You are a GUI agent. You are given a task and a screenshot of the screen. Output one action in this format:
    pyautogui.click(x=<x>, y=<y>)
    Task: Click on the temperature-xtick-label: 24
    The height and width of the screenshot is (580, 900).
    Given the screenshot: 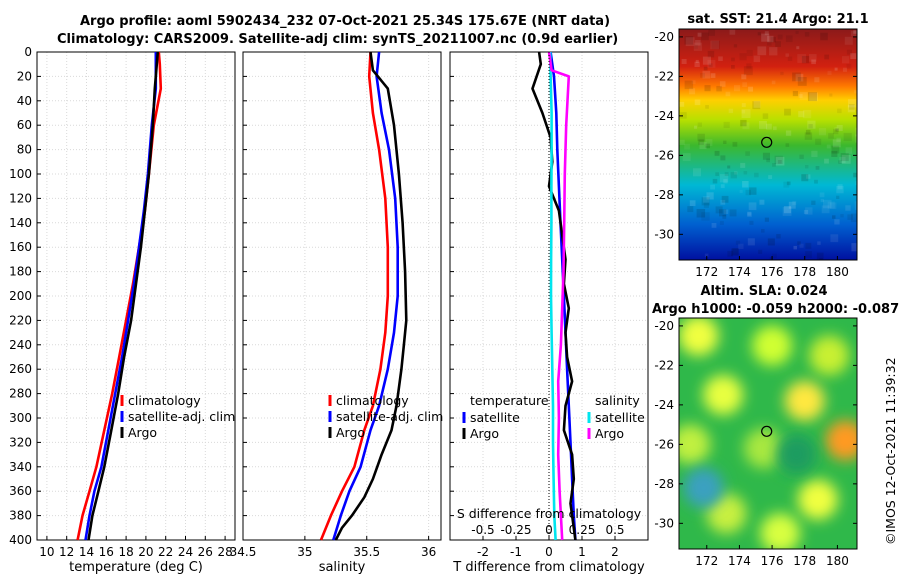 What is the action you would take?
    pyautogui.click(x=185, y=552)
    